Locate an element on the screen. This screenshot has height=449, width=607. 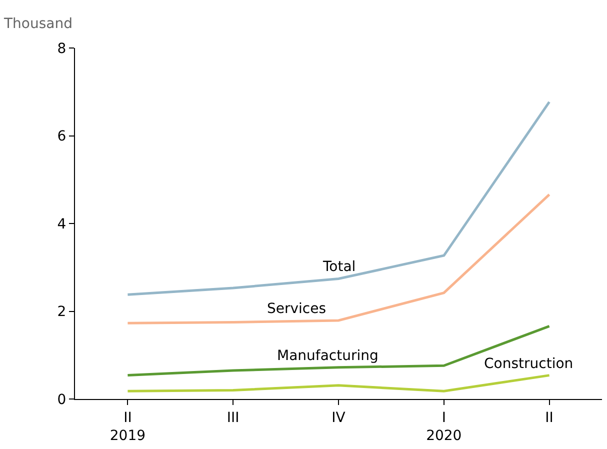
x-tick-label: IV is located at coordinates (339, 418).